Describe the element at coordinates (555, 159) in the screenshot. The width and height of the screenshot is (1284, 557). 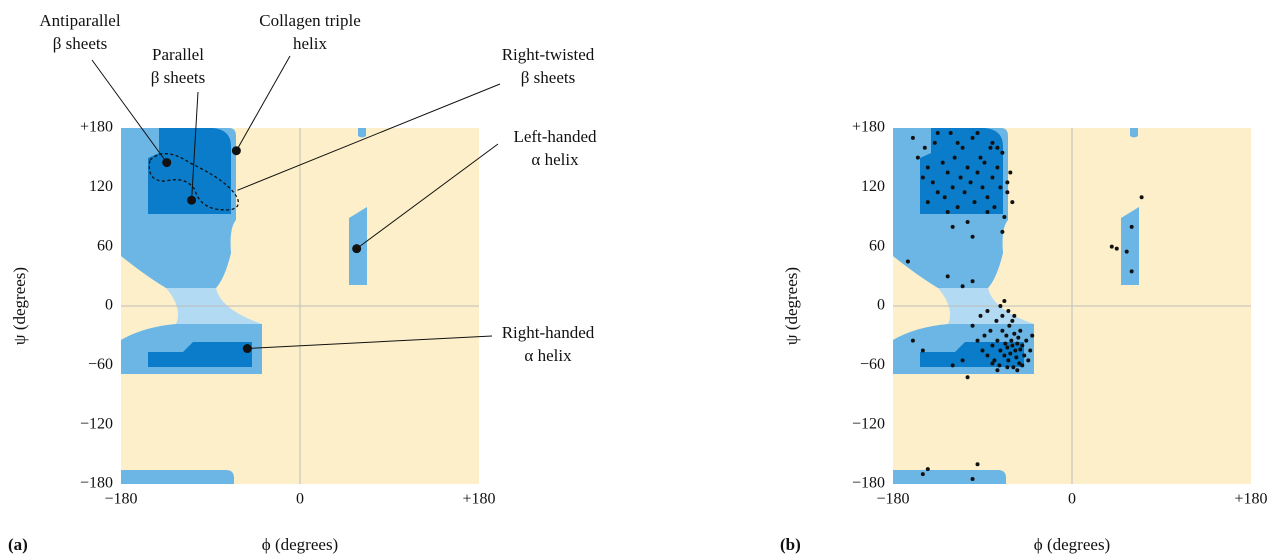
I see `annotation-text: α helix` at that location.